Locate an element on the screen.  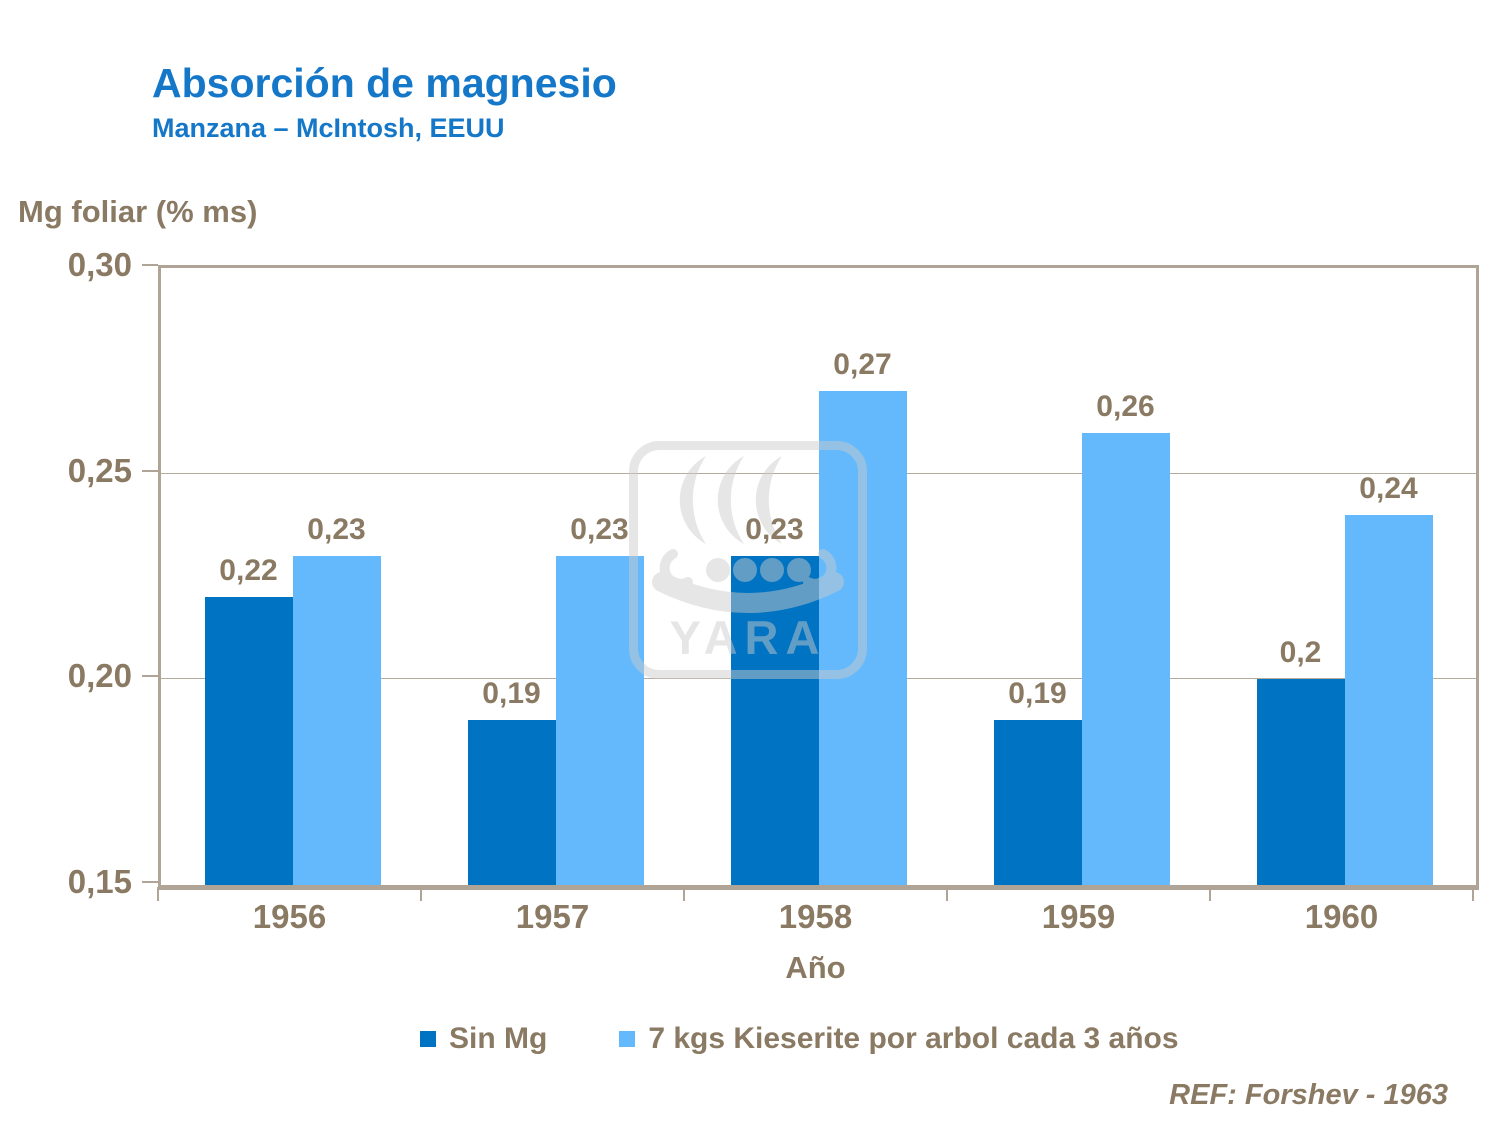
y-tick-label: 0,25 is located at coordinates (99, 470).